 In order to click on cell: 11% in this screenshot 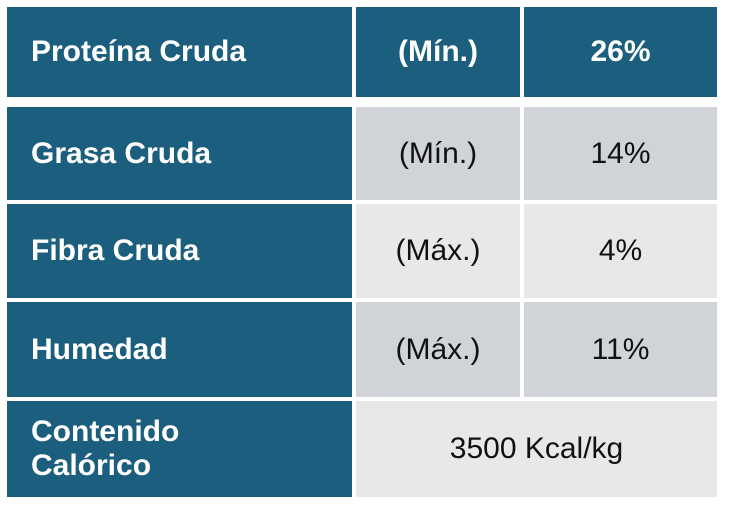, I will do `click(620, 349)`.